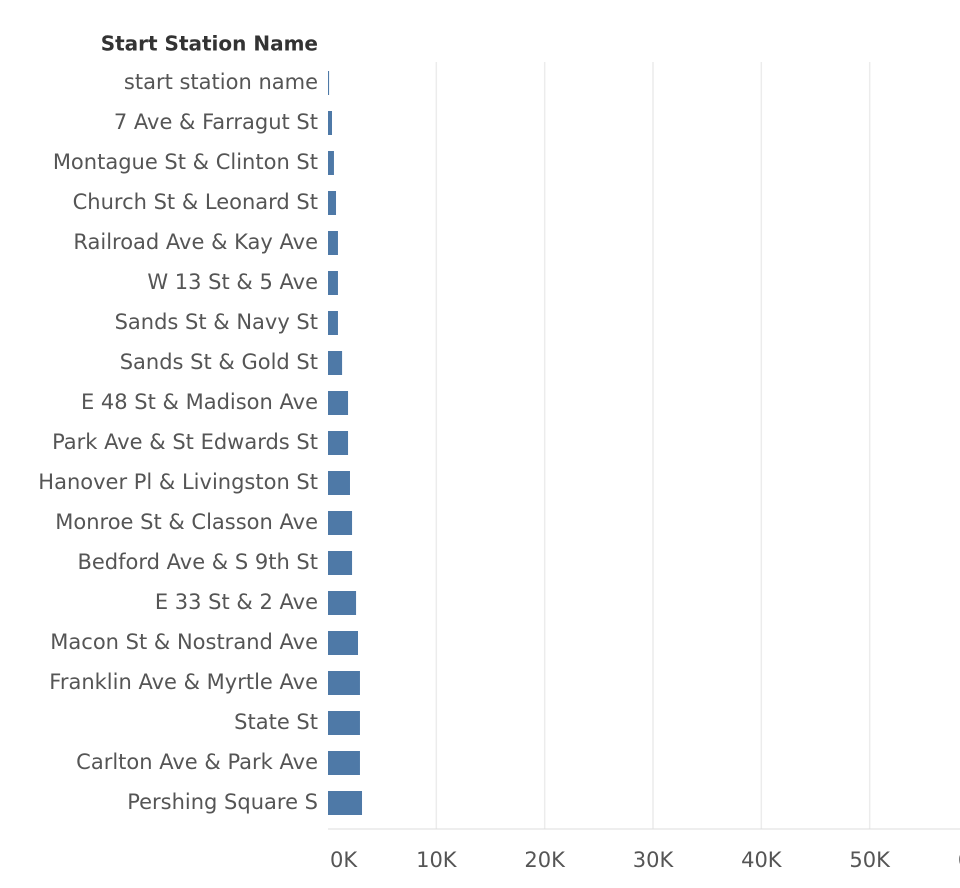 The image size is (960, 888). I want to click on y-category-label: Macon St & Nostrand Ave, so click(184, 642).